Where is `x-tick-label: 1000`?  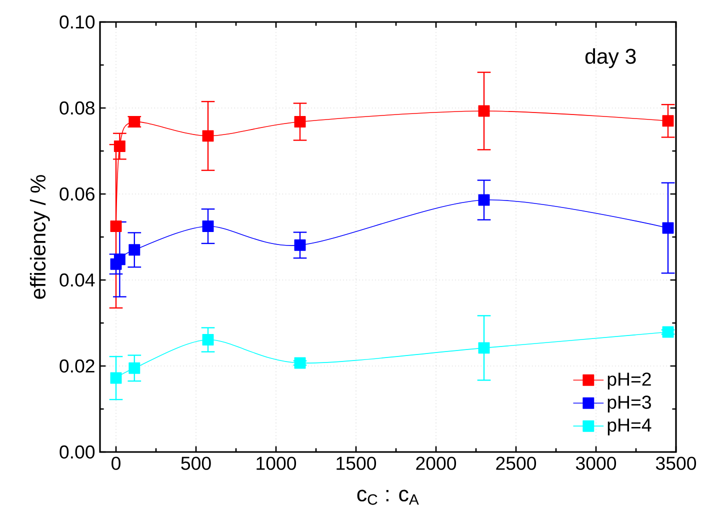 x-tick-label: 1000 is located at coordinates (276, 463).